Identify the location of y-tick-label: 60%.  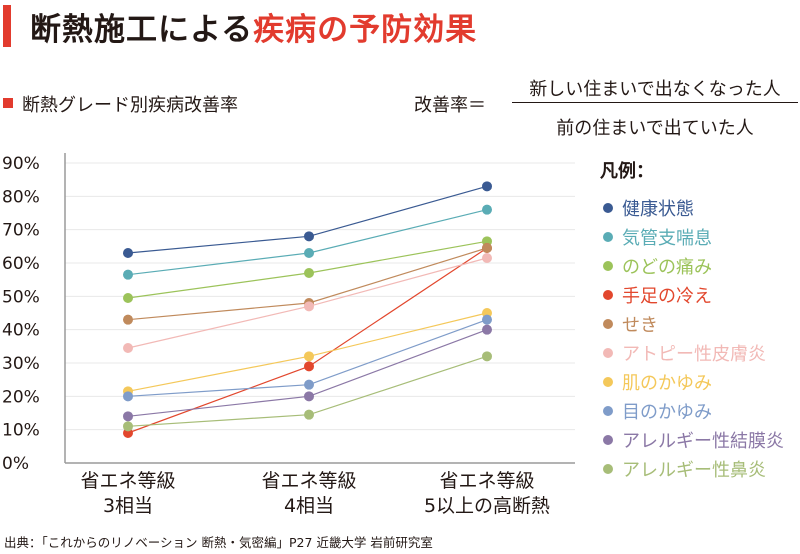
(21, 264).